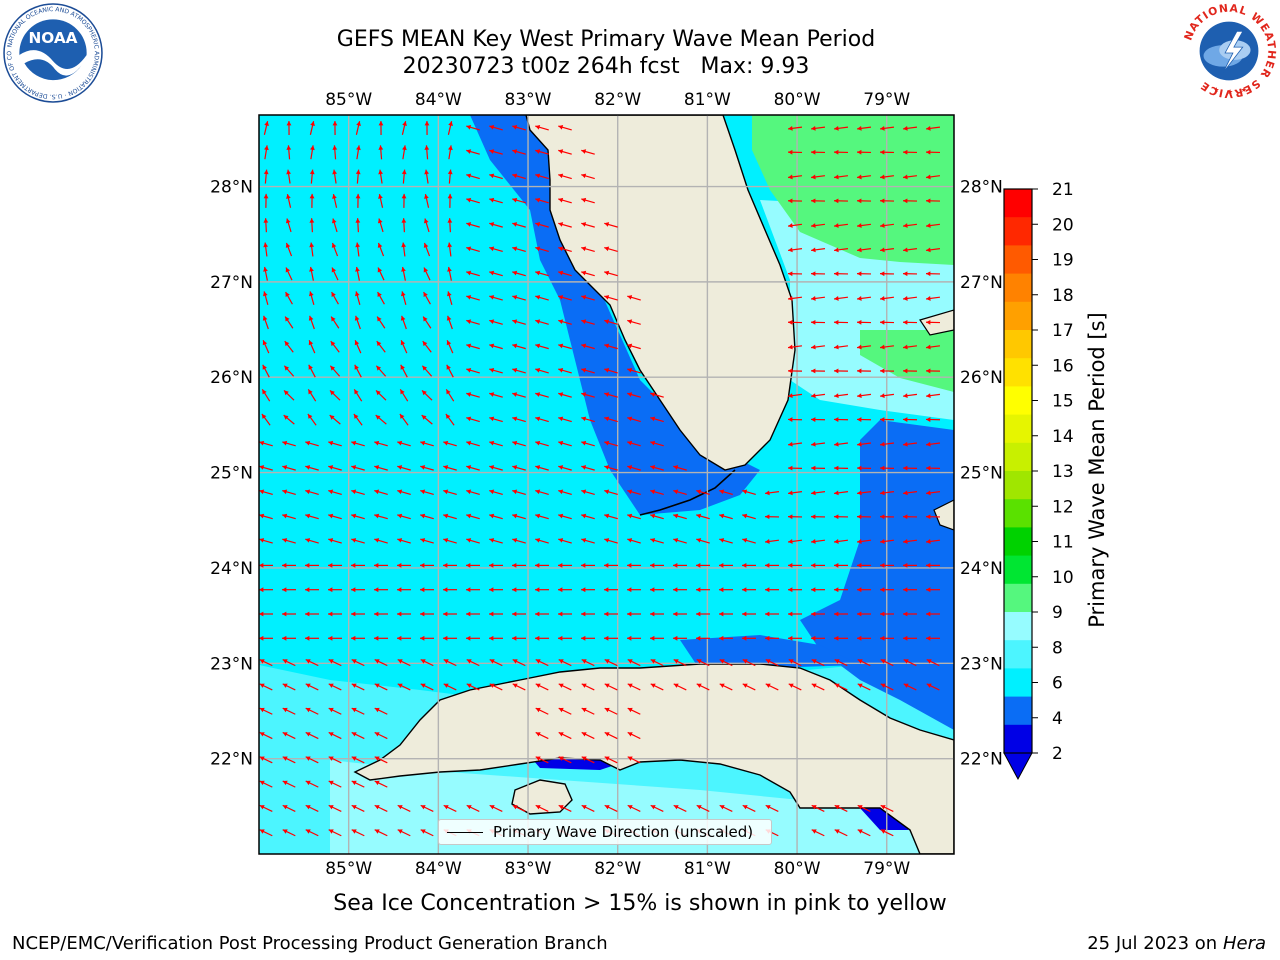  Describe the element at coordinates (465, 832) in the screenshot. I see `legend-line-swatch` at that location.